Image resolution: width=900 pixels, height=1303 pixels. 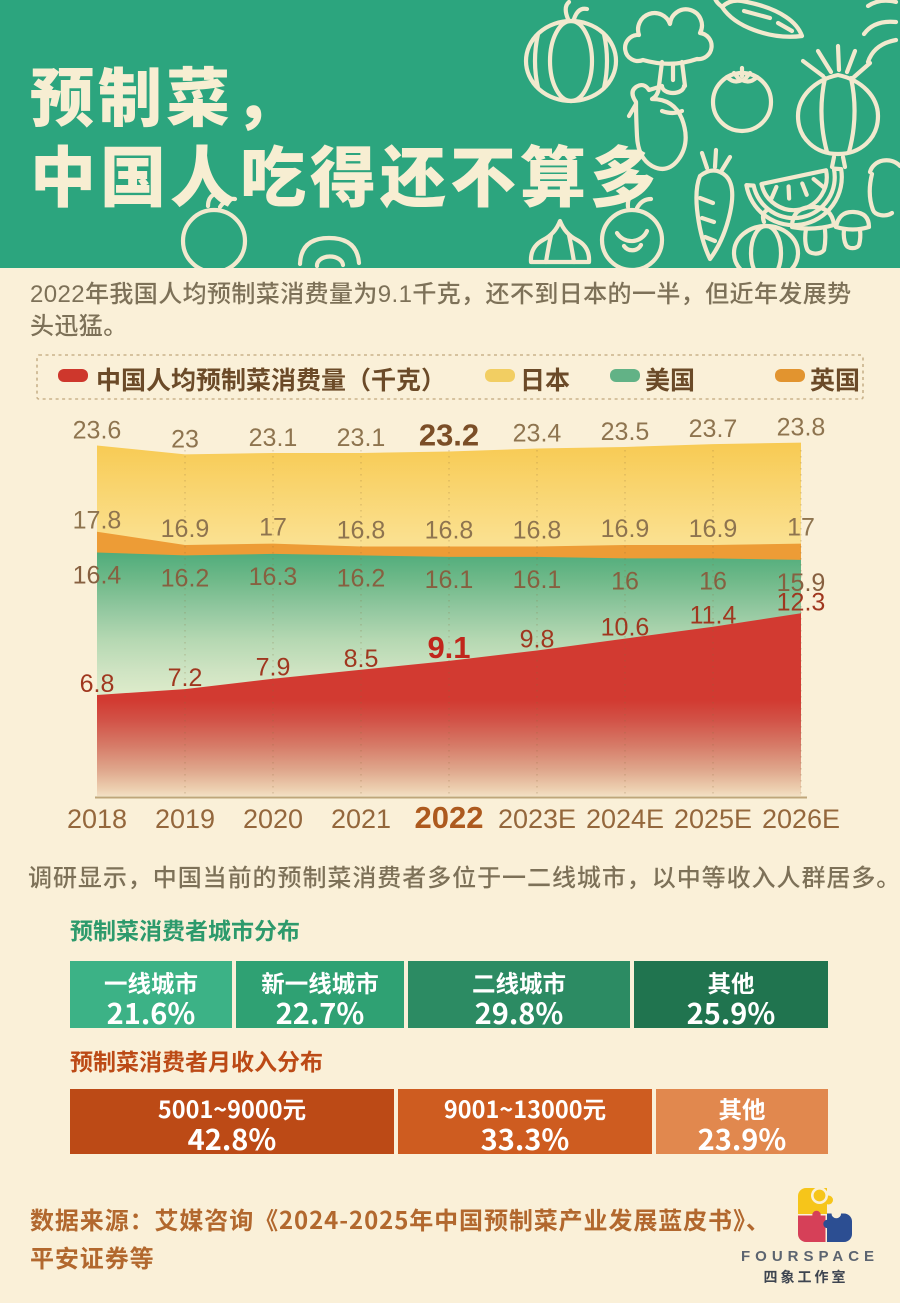 What do you see at coordinates (185, 439) in the screenshot?
I see `svg-text: 23` at bounding box center [185, 439].